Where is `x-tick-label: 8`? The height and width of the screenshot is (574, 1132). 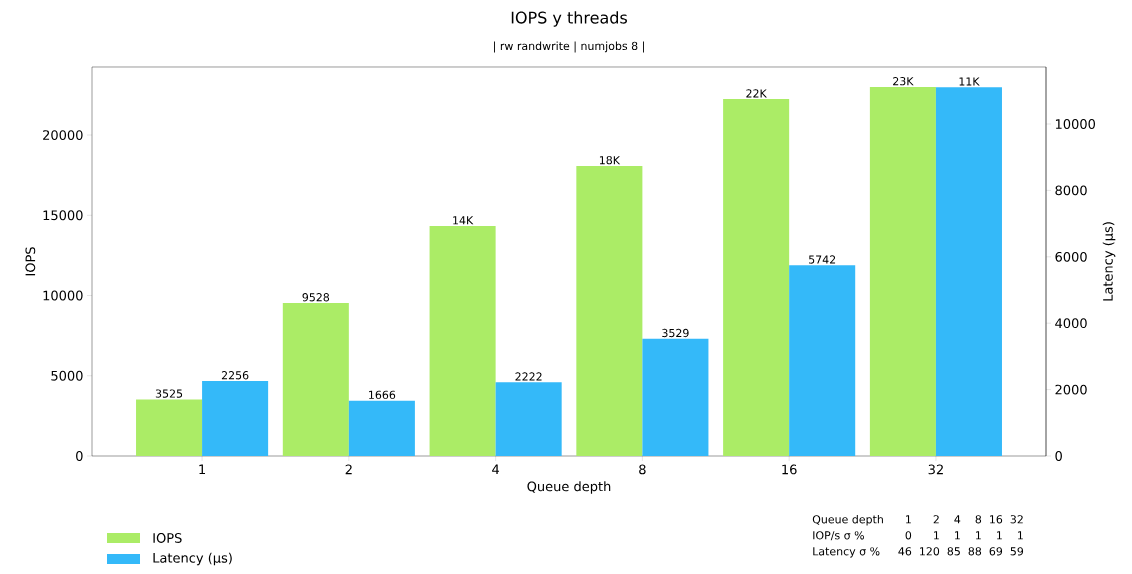
x-tick-label: 8 is located at coordinates (642, 469).